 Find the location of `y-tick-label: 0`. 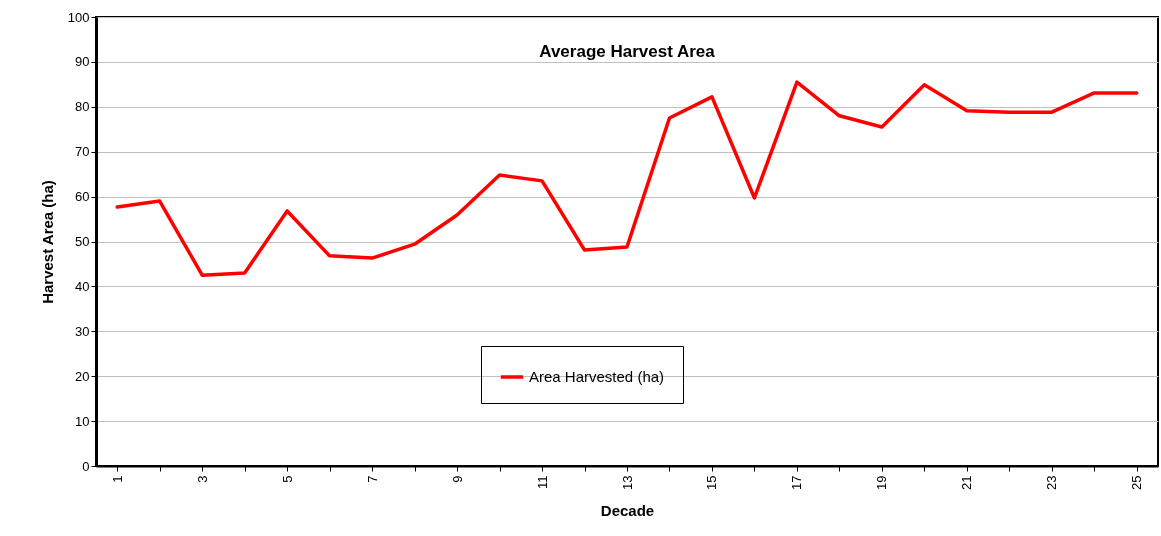

y-tick-label: 0 is located at coordinates (86, 466).